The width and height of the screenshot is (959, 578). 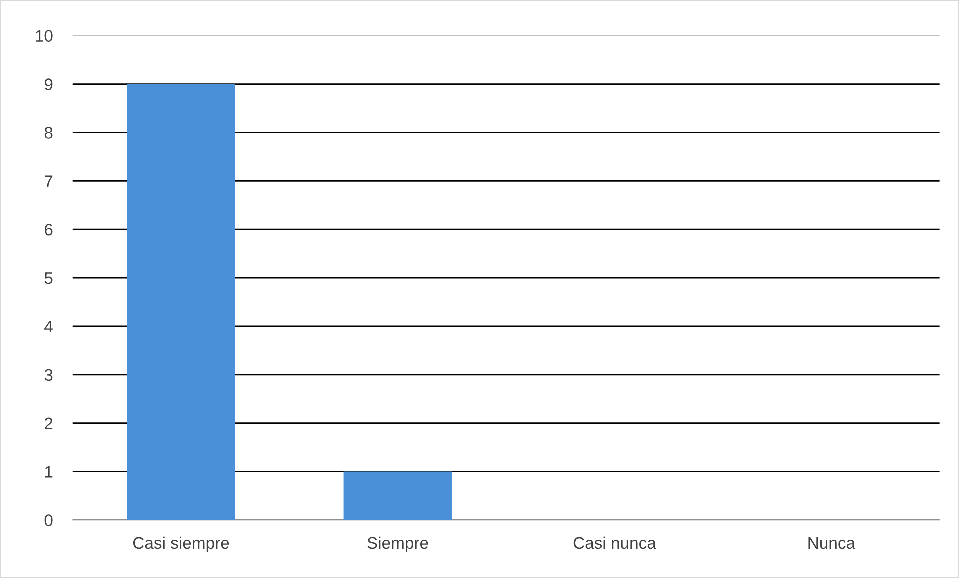 I want to click on y-tick-label: 6, so click(x=49, y=230).